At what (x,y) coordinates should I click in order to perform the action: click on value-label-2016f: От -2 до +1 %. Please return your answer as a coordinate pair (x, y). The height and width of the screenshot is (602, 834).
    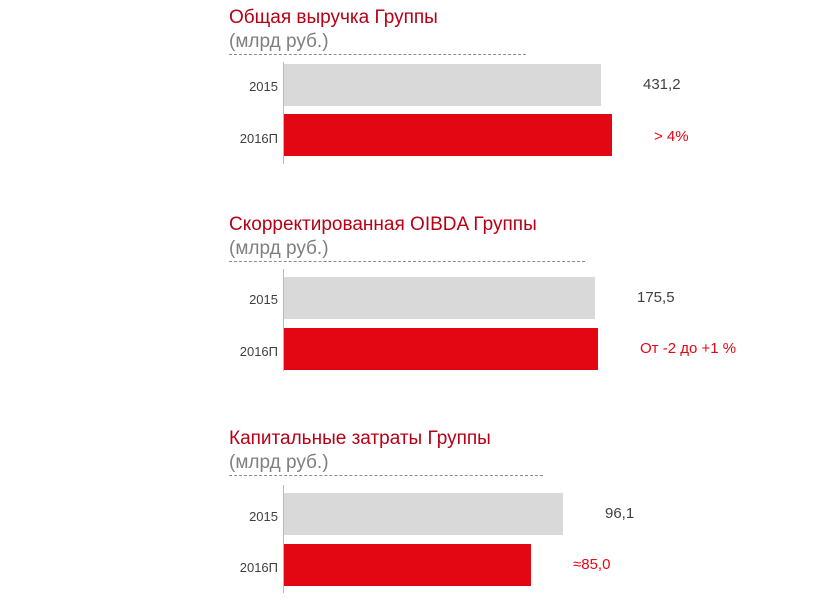
    Looking at the image, I should click on (688, 348).